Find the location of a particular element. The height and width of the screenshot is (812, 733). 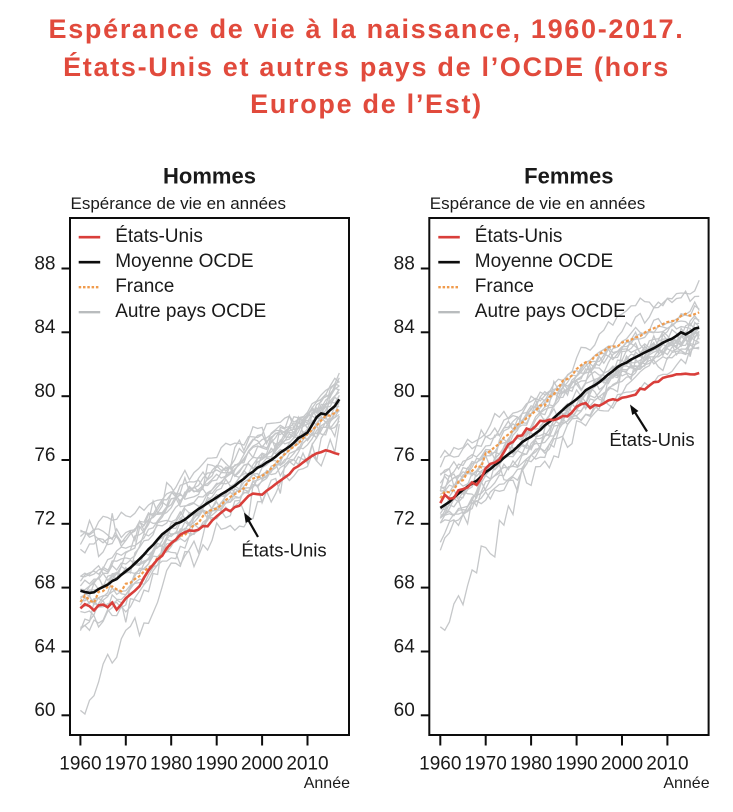

svg-text: Hommes is located at coordinates (209, 176).